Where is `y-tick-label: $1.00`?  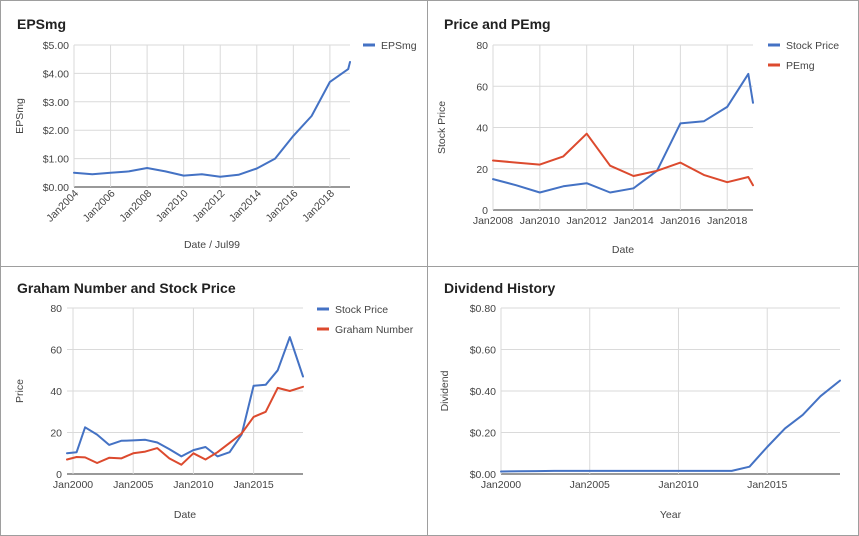 y-tick-label: $1.00 is located at coordinates (56, 160).